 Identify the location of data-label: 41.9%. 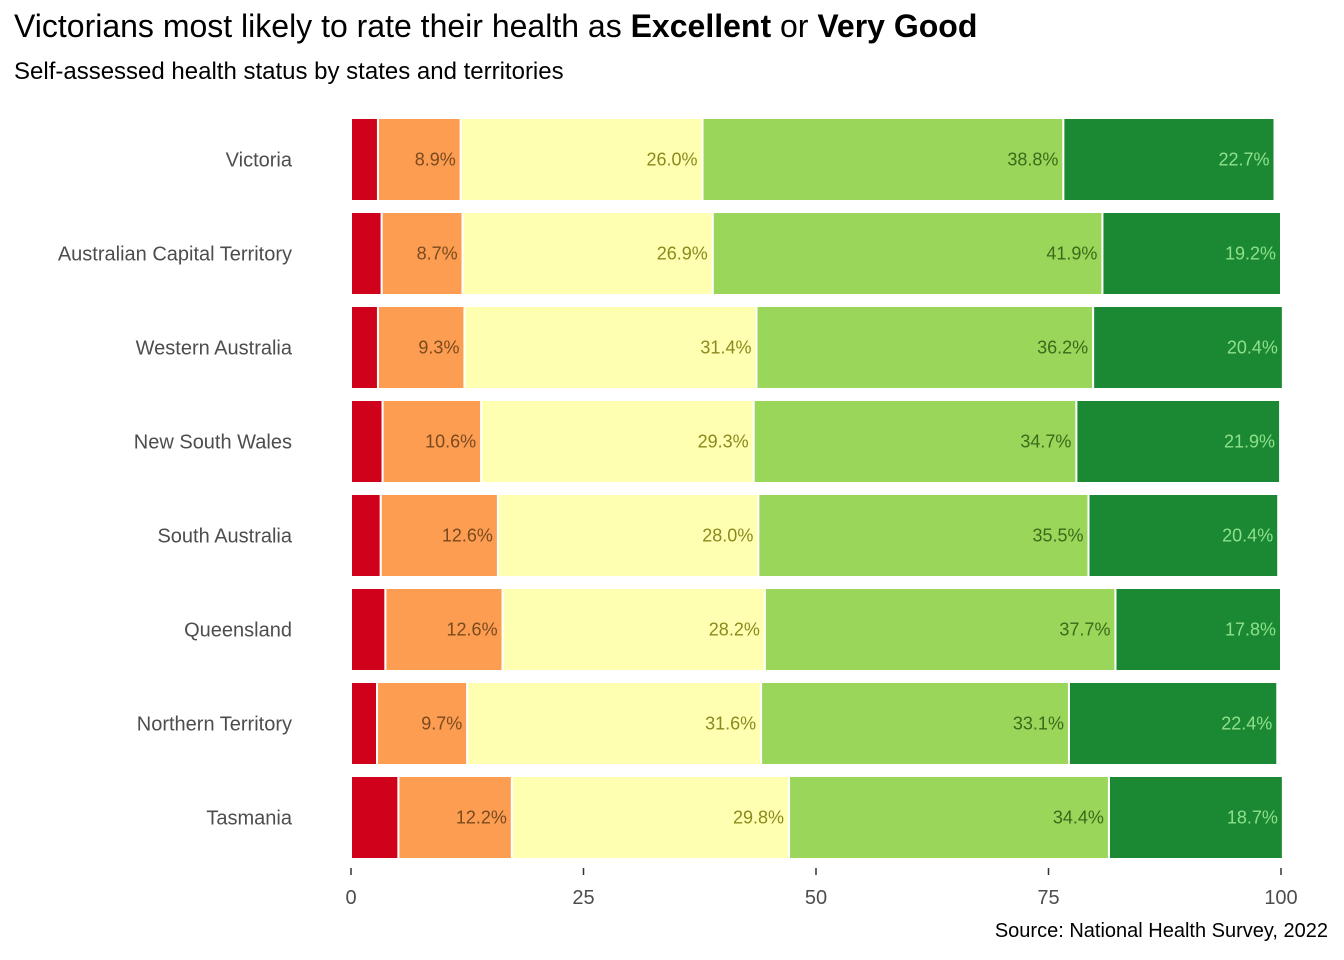
(1071, 254).